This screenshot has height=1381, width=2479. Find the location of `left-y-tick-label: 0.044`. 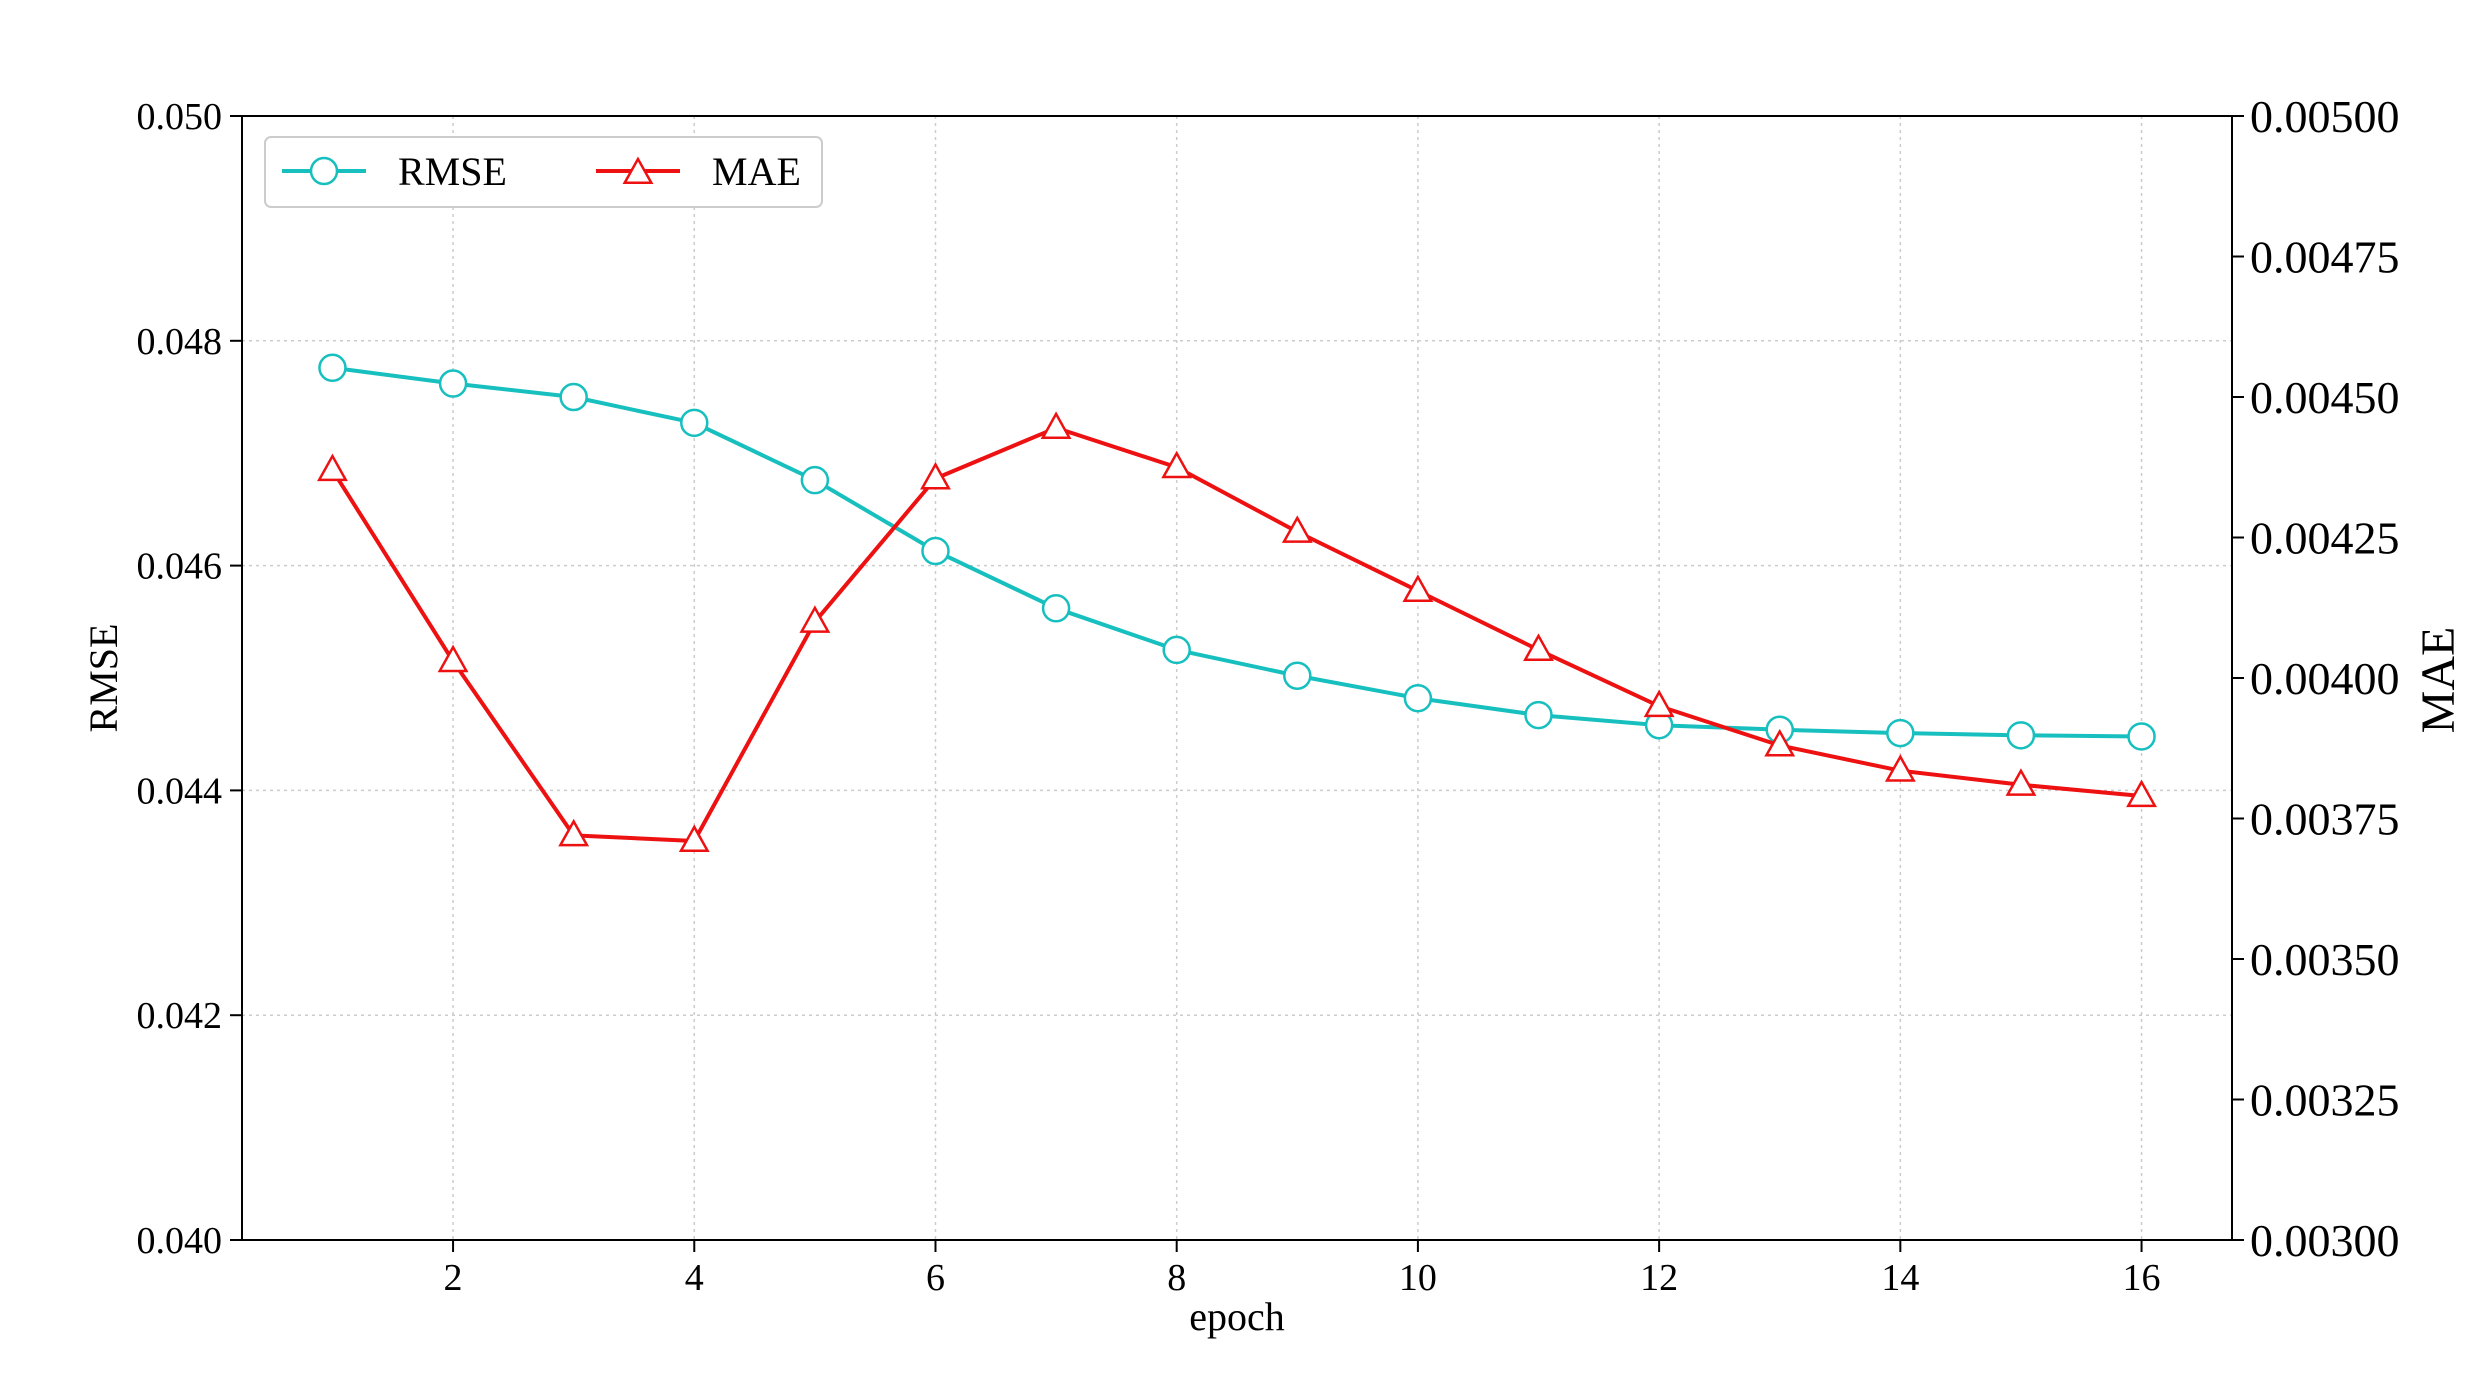

left-y-tick-label: 0.044 is located at coordinates (180, 791).